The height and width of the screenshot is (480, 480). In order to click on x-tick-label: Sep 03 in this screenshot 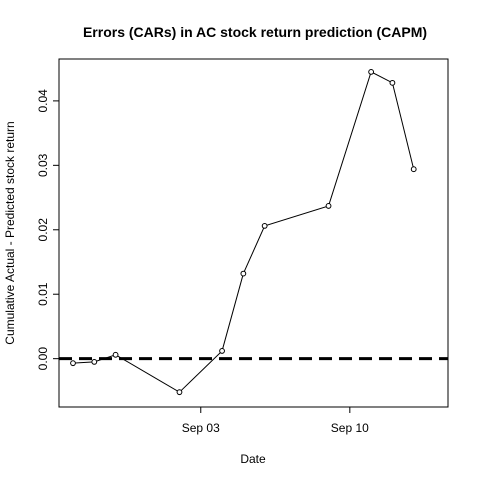, I will do `click(201, 428)`.